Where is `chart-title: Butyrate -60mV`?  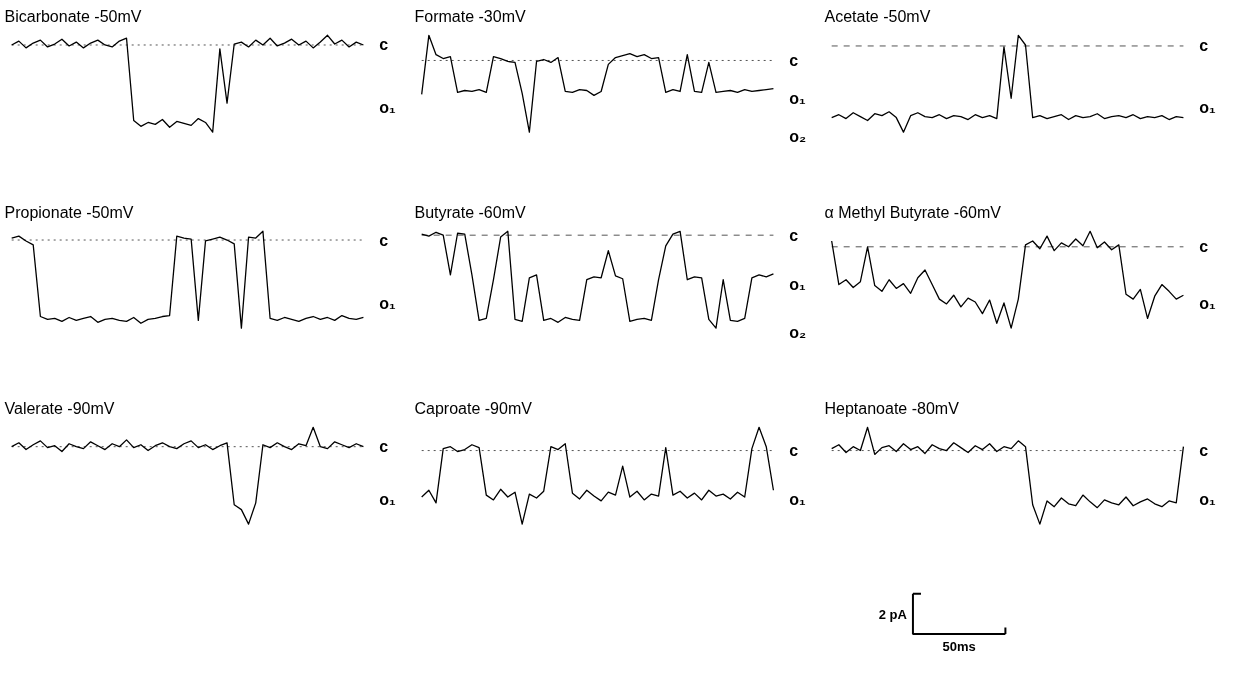
chart-title: Butyrate -60mV is located at coordinates (470, 212).